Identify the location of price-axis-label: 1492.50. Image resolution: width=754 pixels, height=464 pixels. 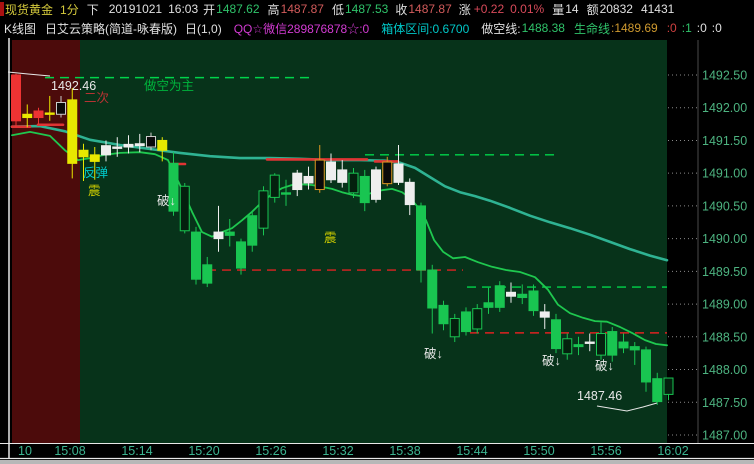
(724, 76).